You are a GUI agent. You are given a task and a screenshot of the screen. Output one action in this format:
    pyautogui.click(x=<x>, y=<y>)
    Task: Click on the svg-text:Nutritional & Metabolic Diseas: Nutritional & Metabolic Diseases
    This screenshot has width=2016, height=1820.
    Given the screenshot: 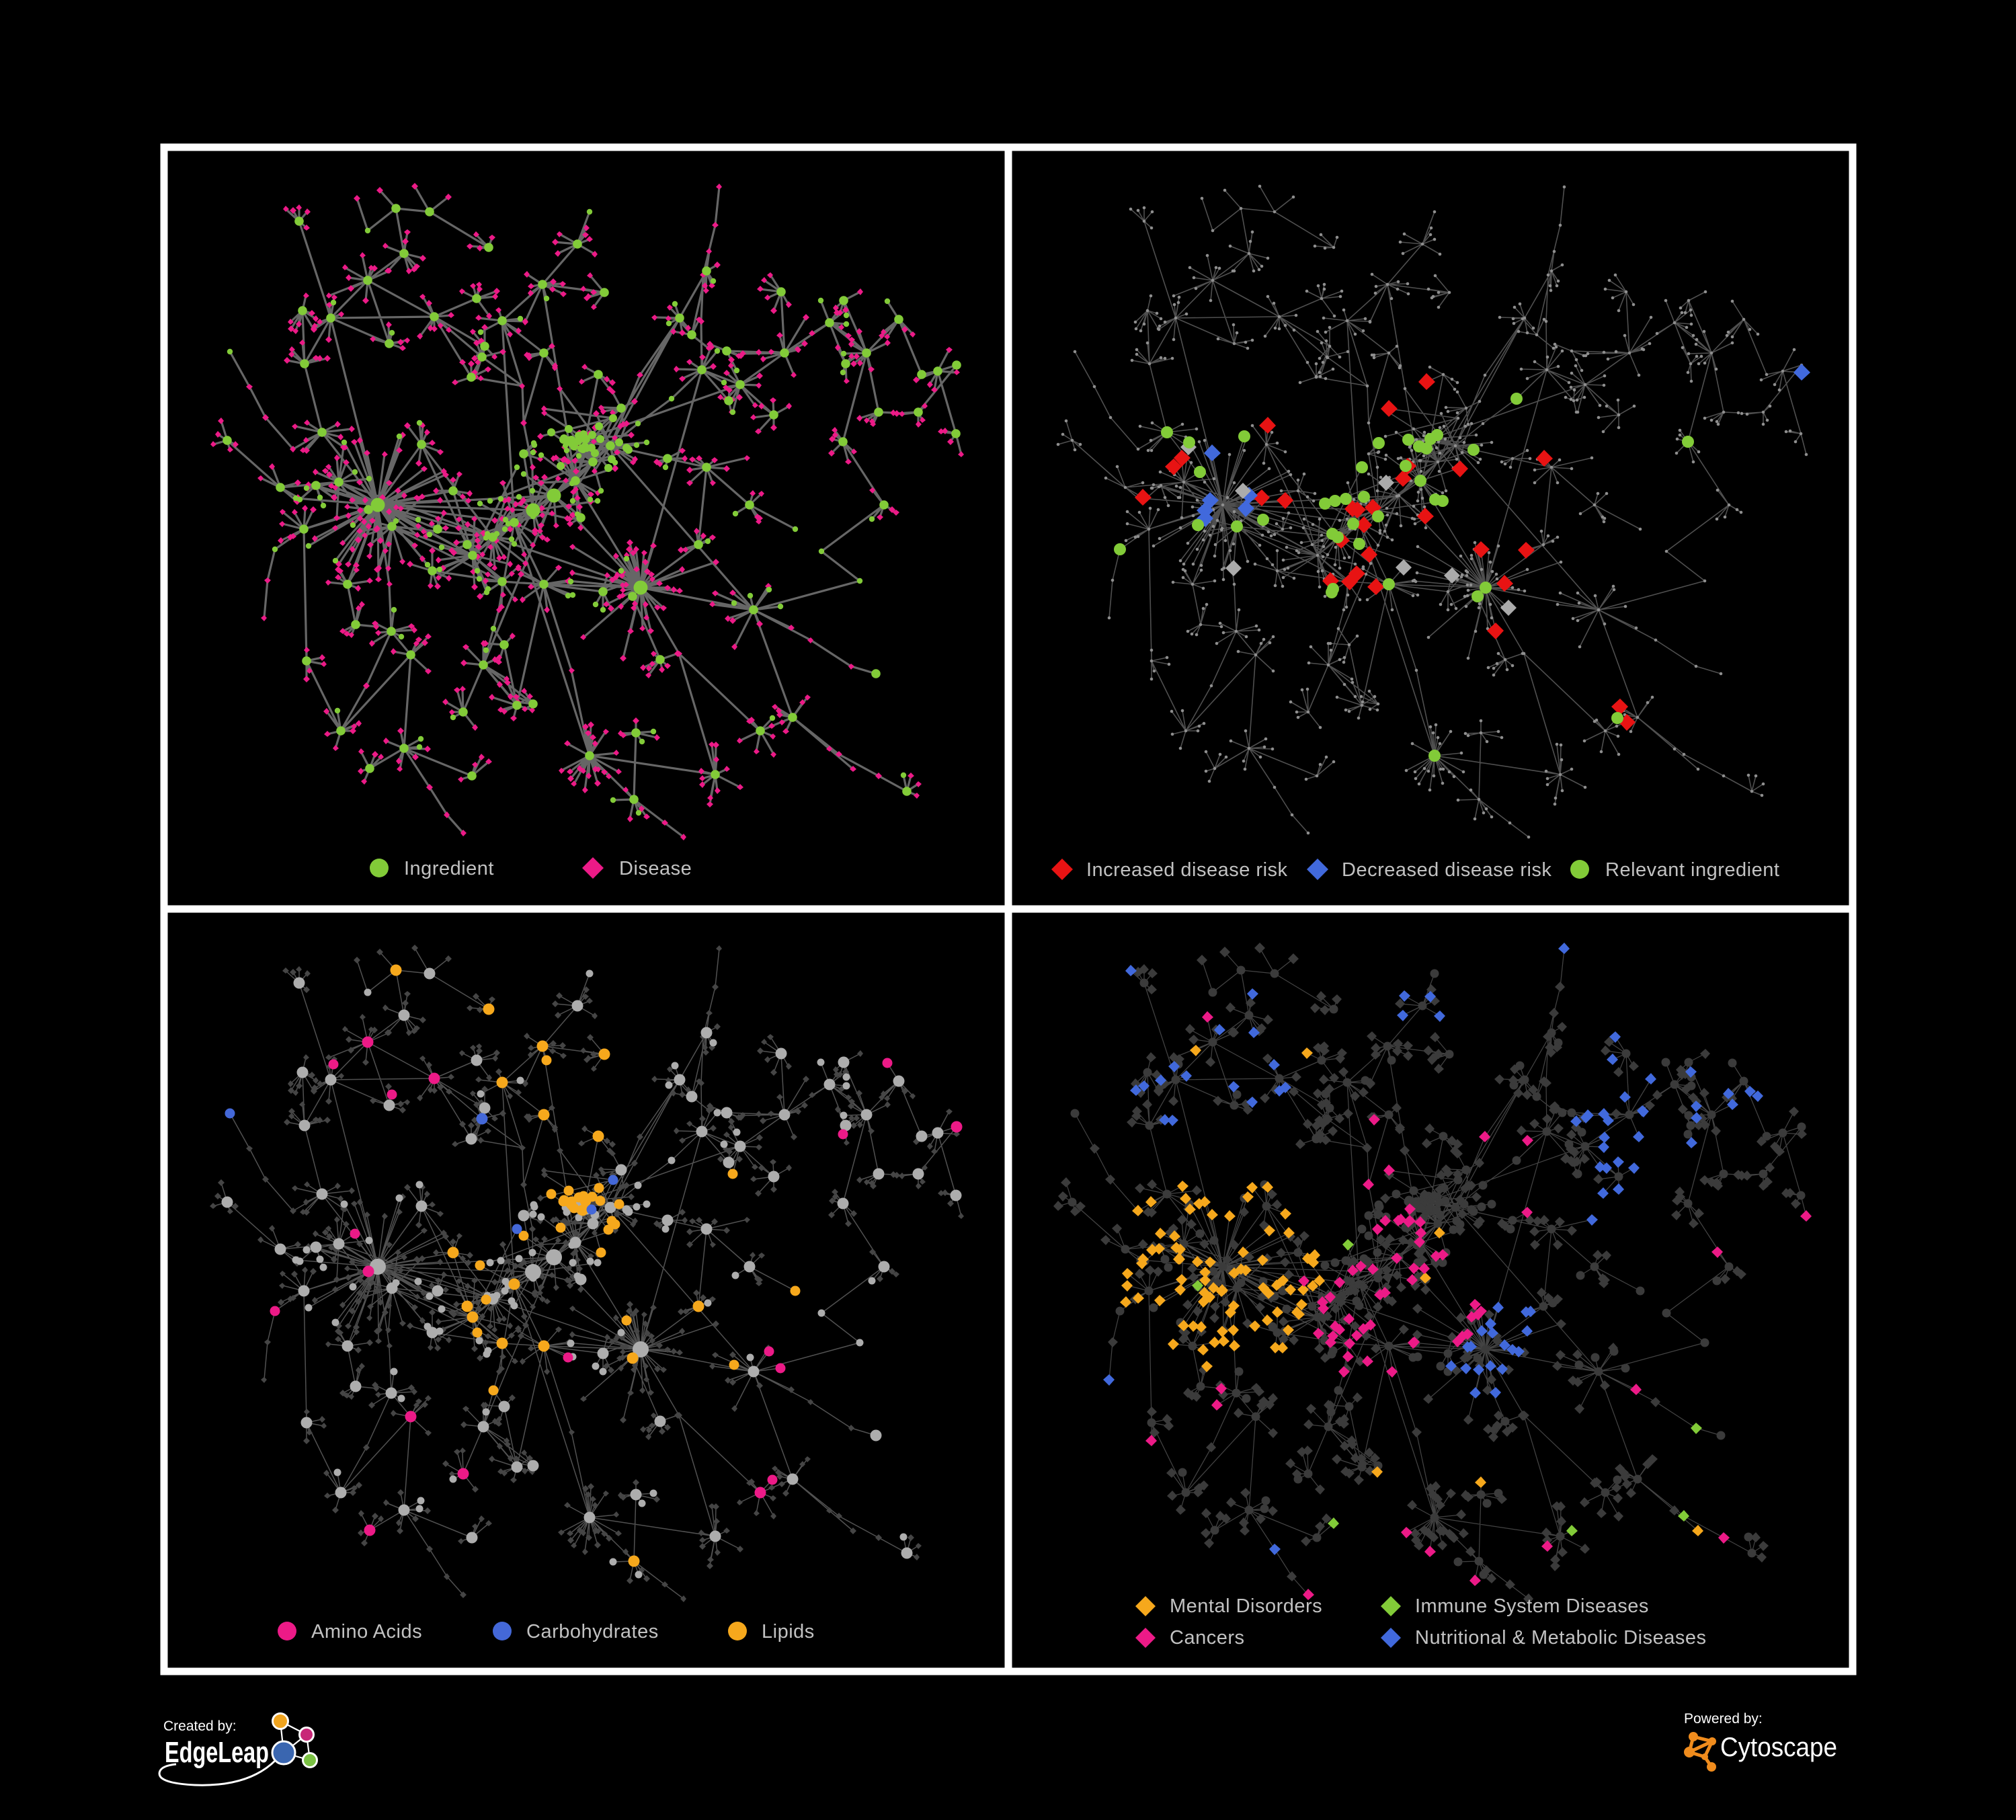 What is the action you would take?
    pyautogui.click(x=1560, y=1638)
    